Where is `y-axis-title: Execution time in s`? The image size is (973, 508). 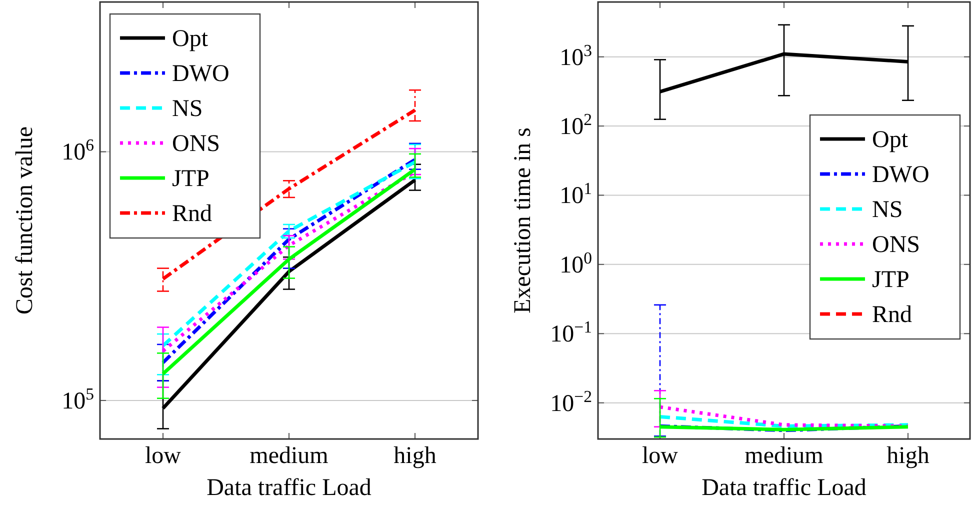 y-axis-title: Execution time in s is located at coordinates (523, 221).